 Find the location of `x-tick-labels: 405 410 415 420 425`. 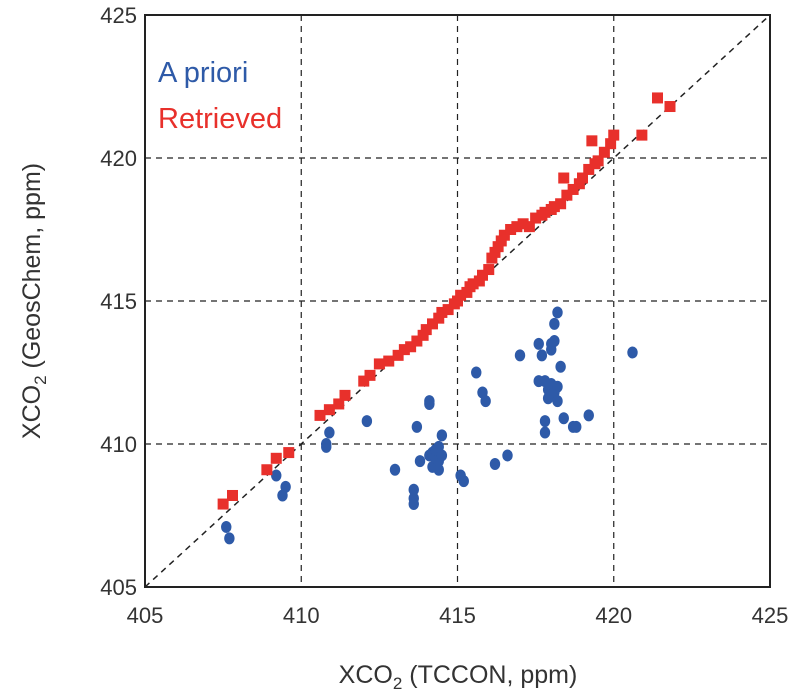

x-tick-labels: 405 410 415 420 425 is located at coordinates (458, 615).